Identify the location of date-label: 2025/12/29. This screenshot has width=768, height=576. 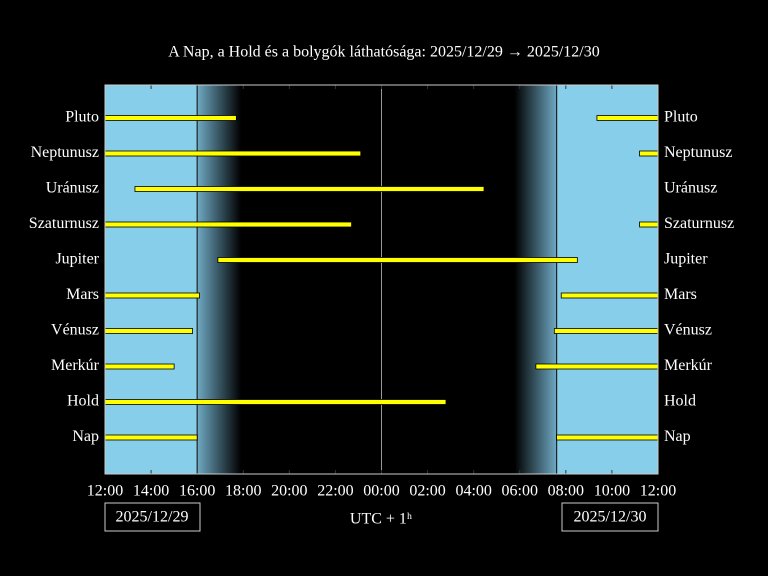
(152, 517).